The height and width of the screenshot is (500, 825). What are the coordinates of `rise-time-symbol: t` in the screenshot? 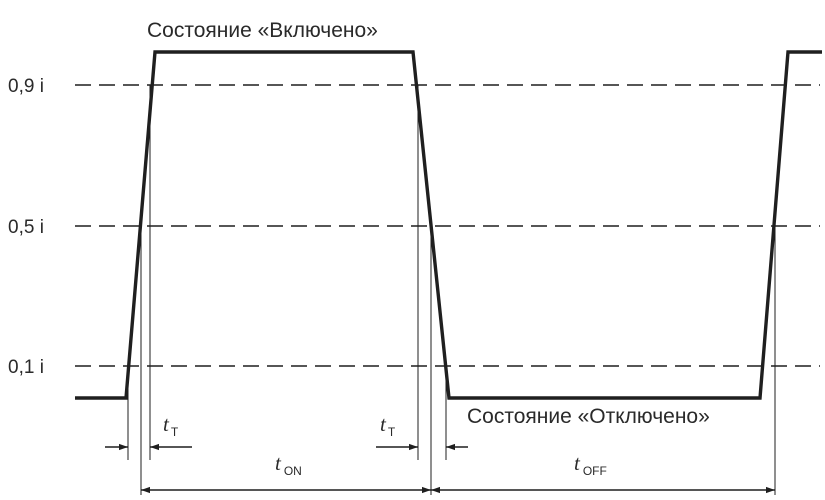 It's located at (166, 424).